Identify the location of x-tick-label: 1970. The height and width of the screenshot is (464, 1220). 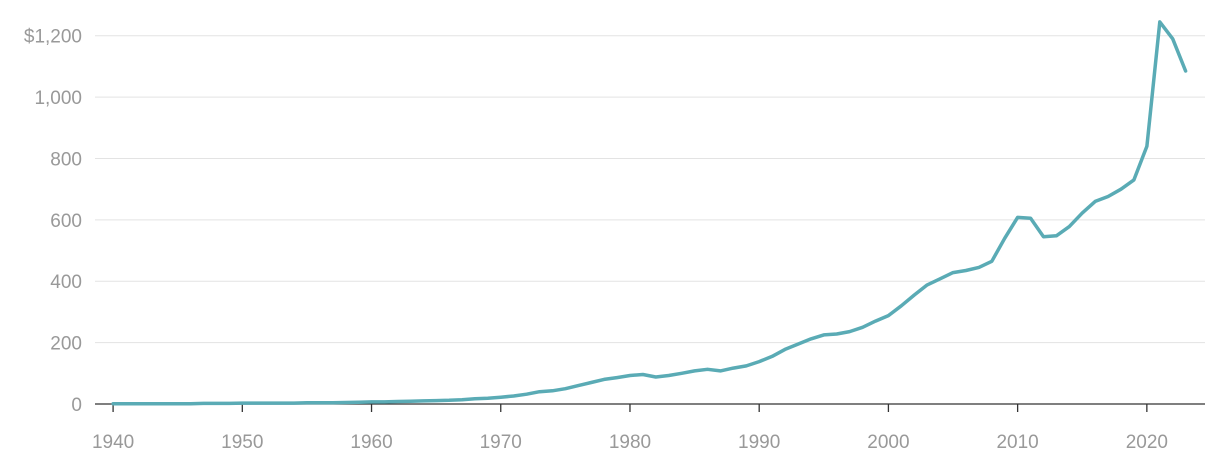
(501, 442).